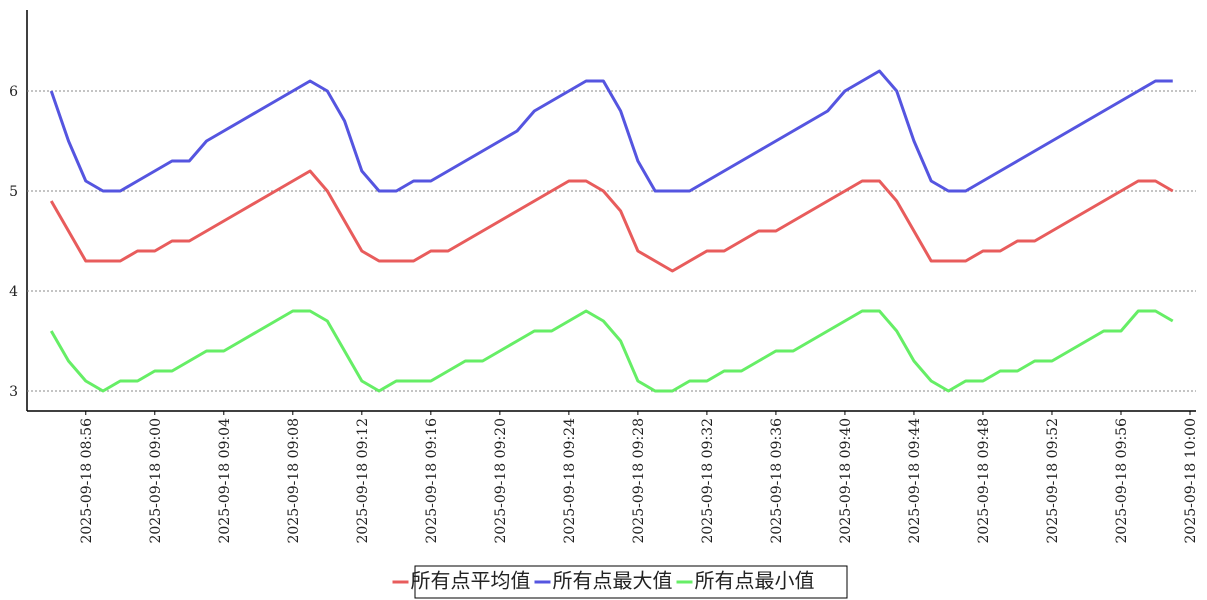 The width and height of the screenshot is (1207, 600). Describe the element at coordinates (471, 581) in the screenshot. I see `legend-label: 所有点平均值` at that location.